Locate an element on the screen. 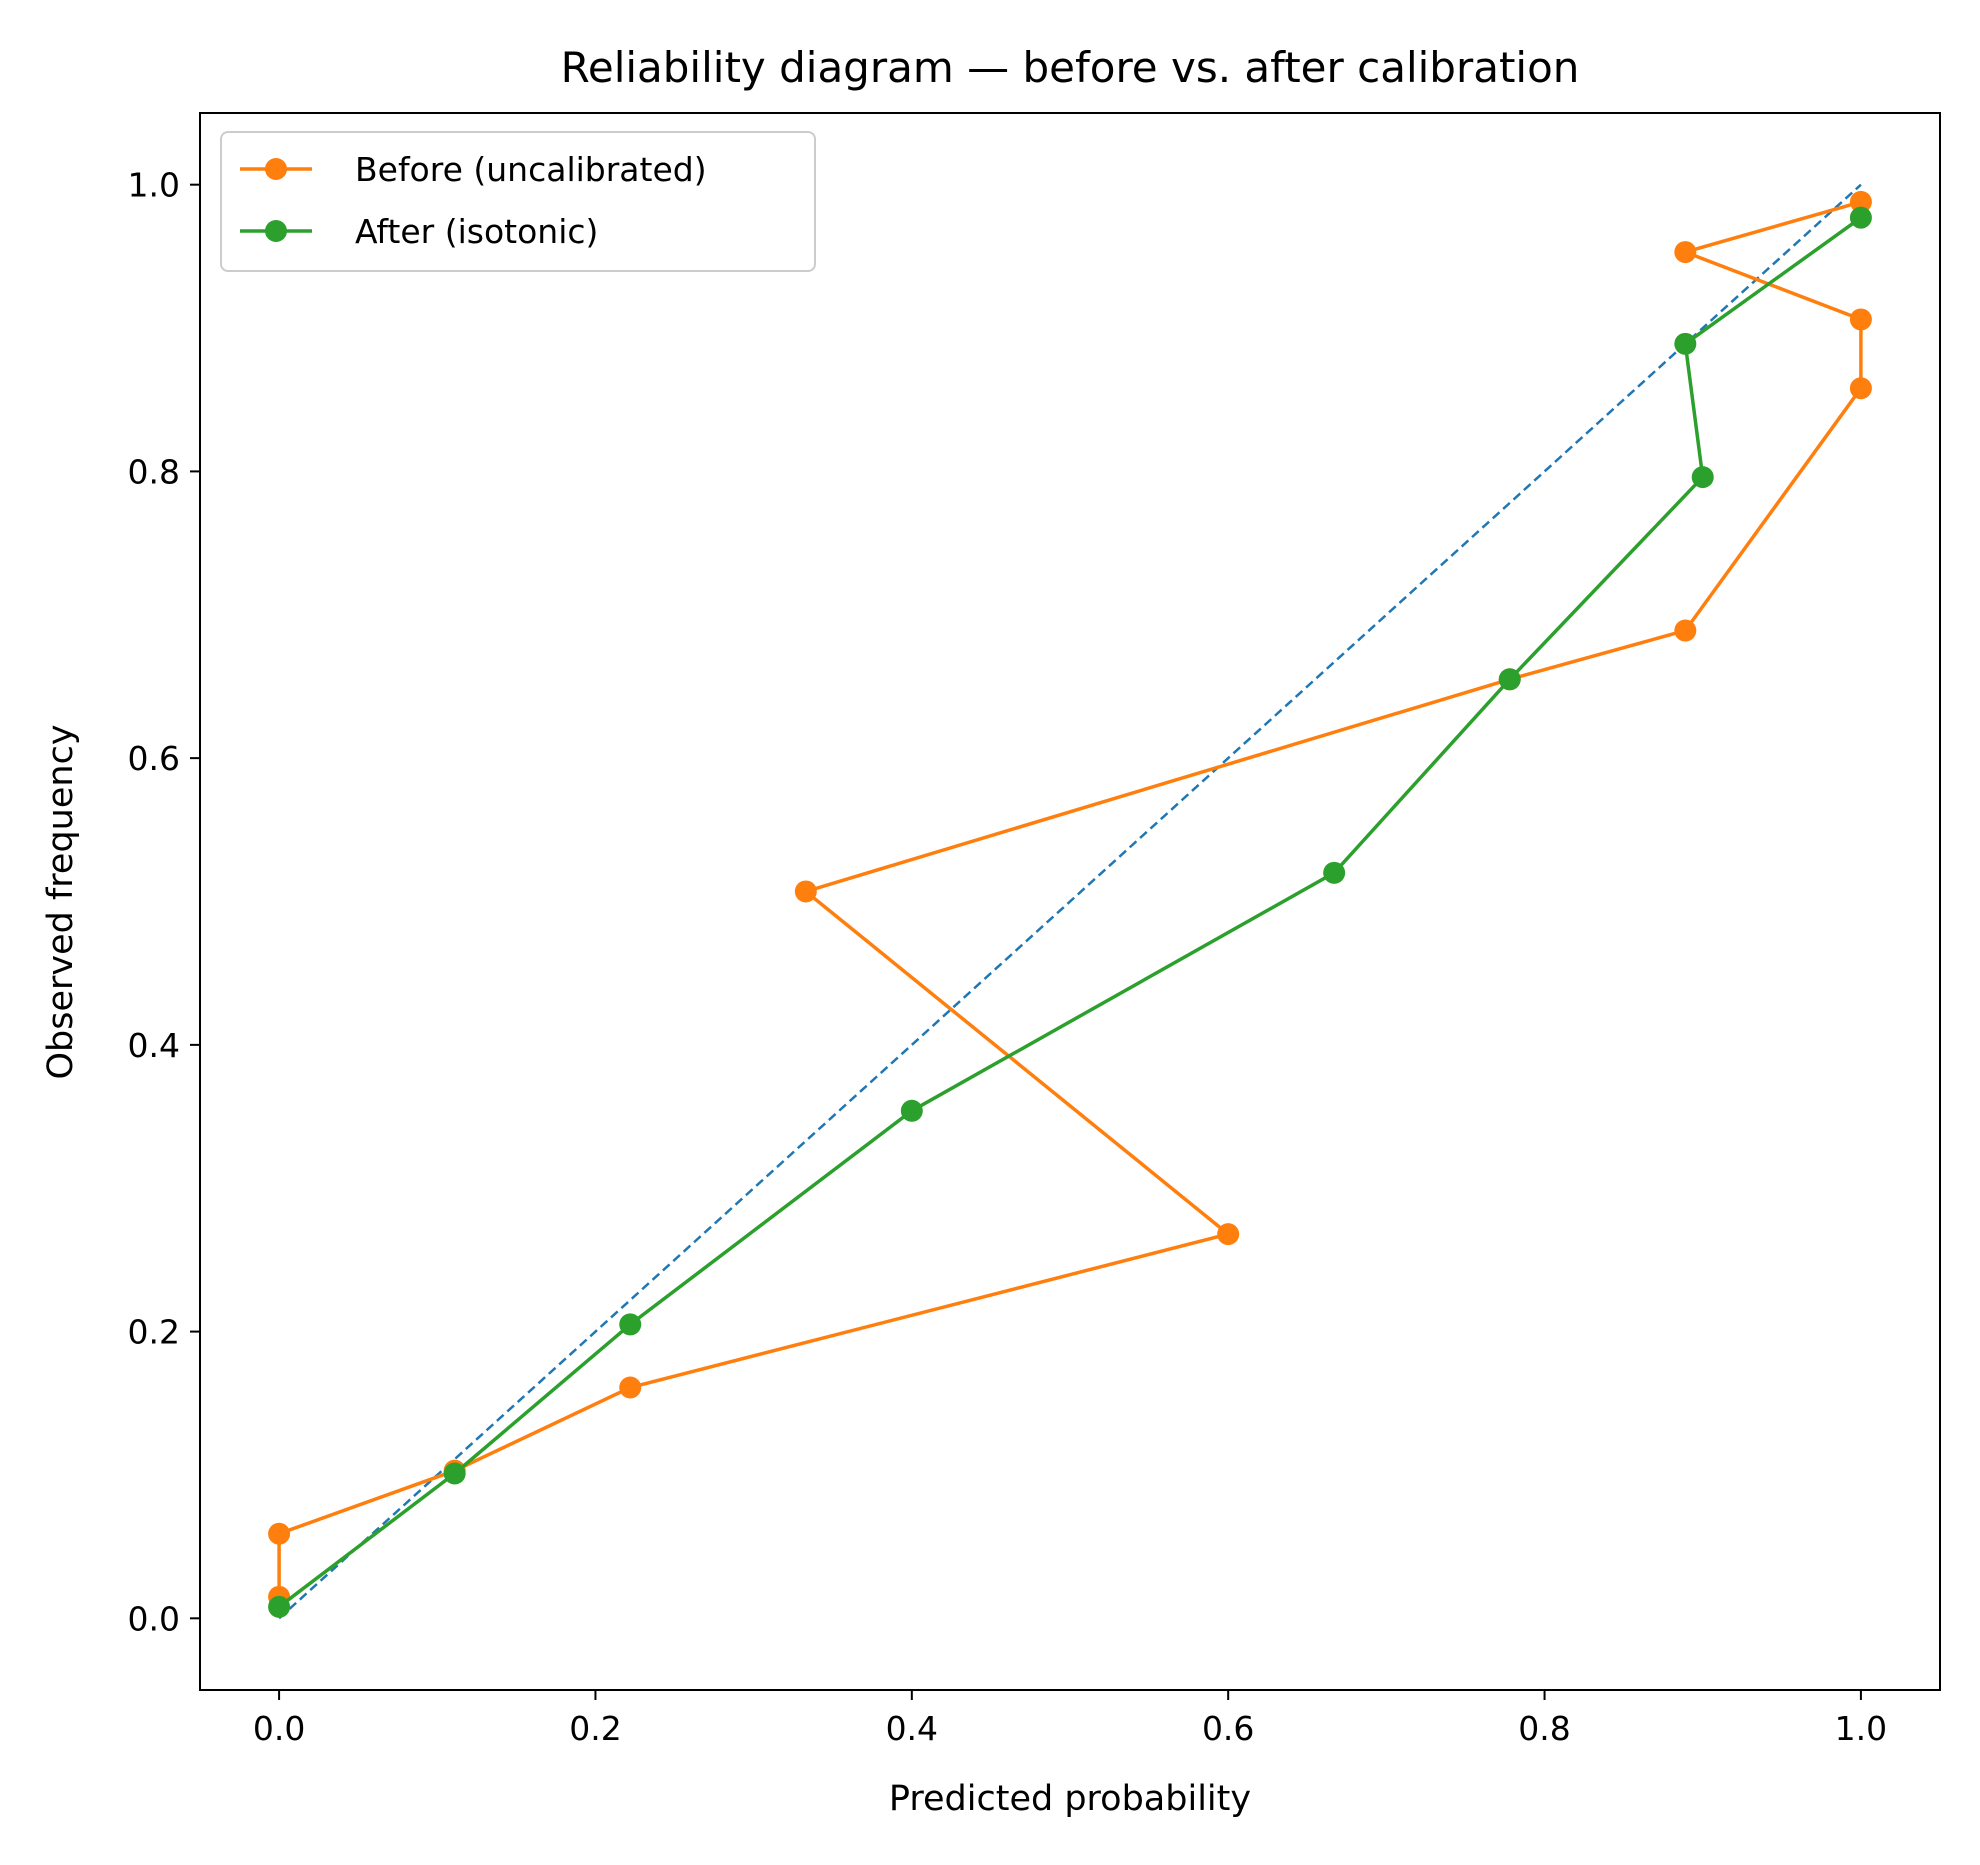 Image resolution: width=1980 pixels, height=1865 pixels. legend: Before (uncalibrated) After (isotonic) is located at coordinates (518, 201).